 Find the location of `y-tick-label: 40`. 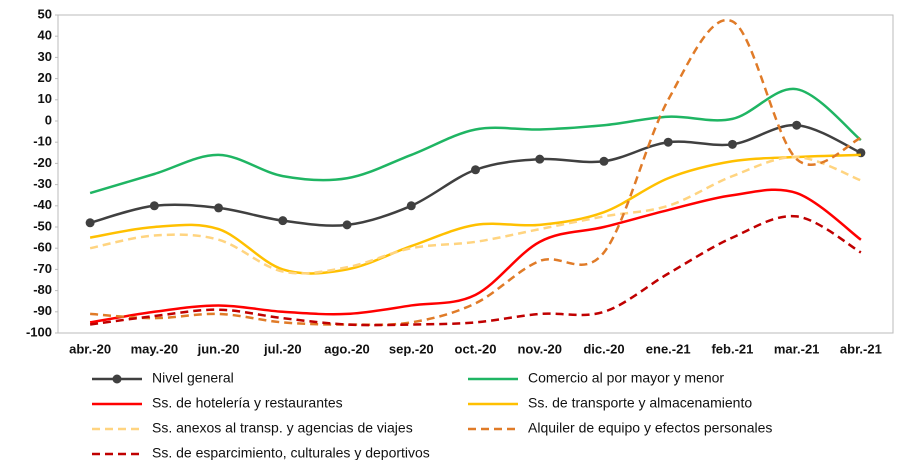

y-tick-label: 40 is located at coordinates (45, 35).